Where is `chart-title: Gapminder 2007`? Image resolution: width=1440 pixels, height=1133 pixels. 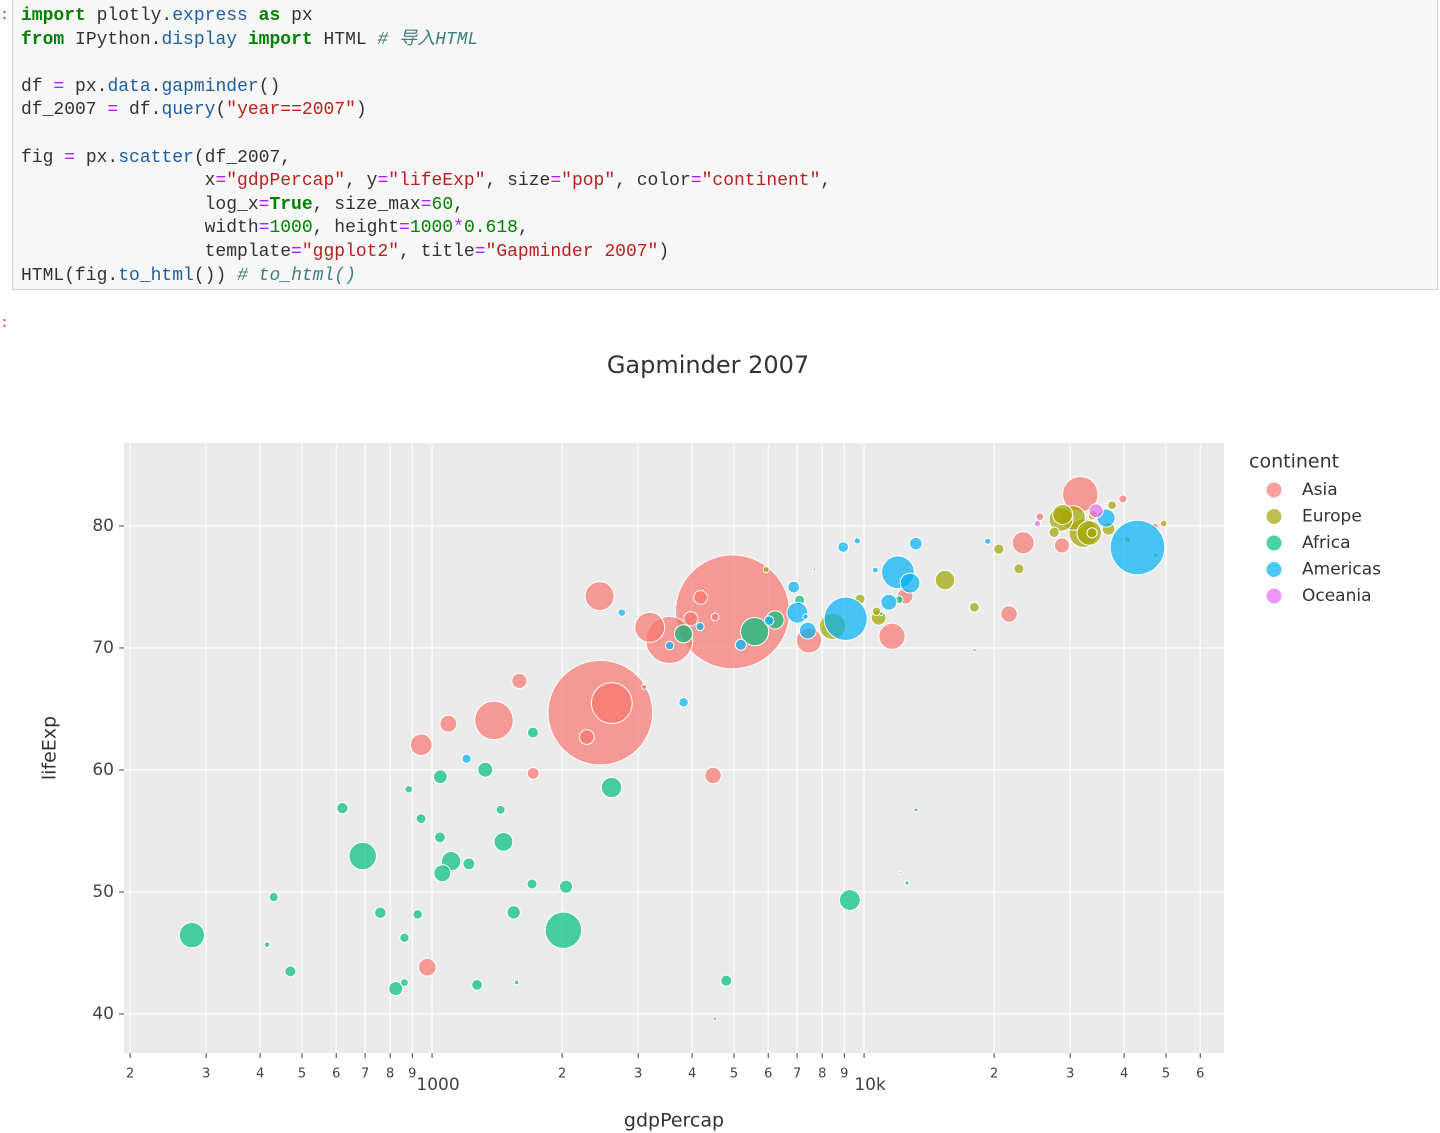
chart-title: Gapminder 2007 is located at coordinates (708, 365).